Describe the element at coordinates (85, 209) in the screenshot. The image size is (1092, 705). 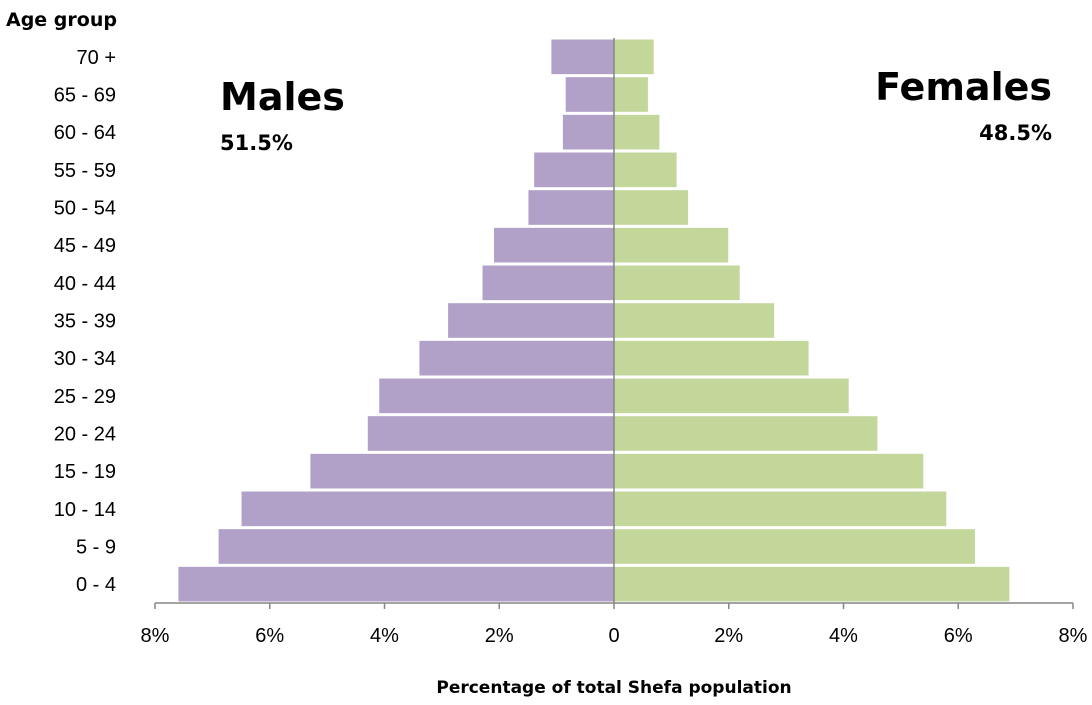
I see `y-tick-label-50-54: 50 - 54` at that location.